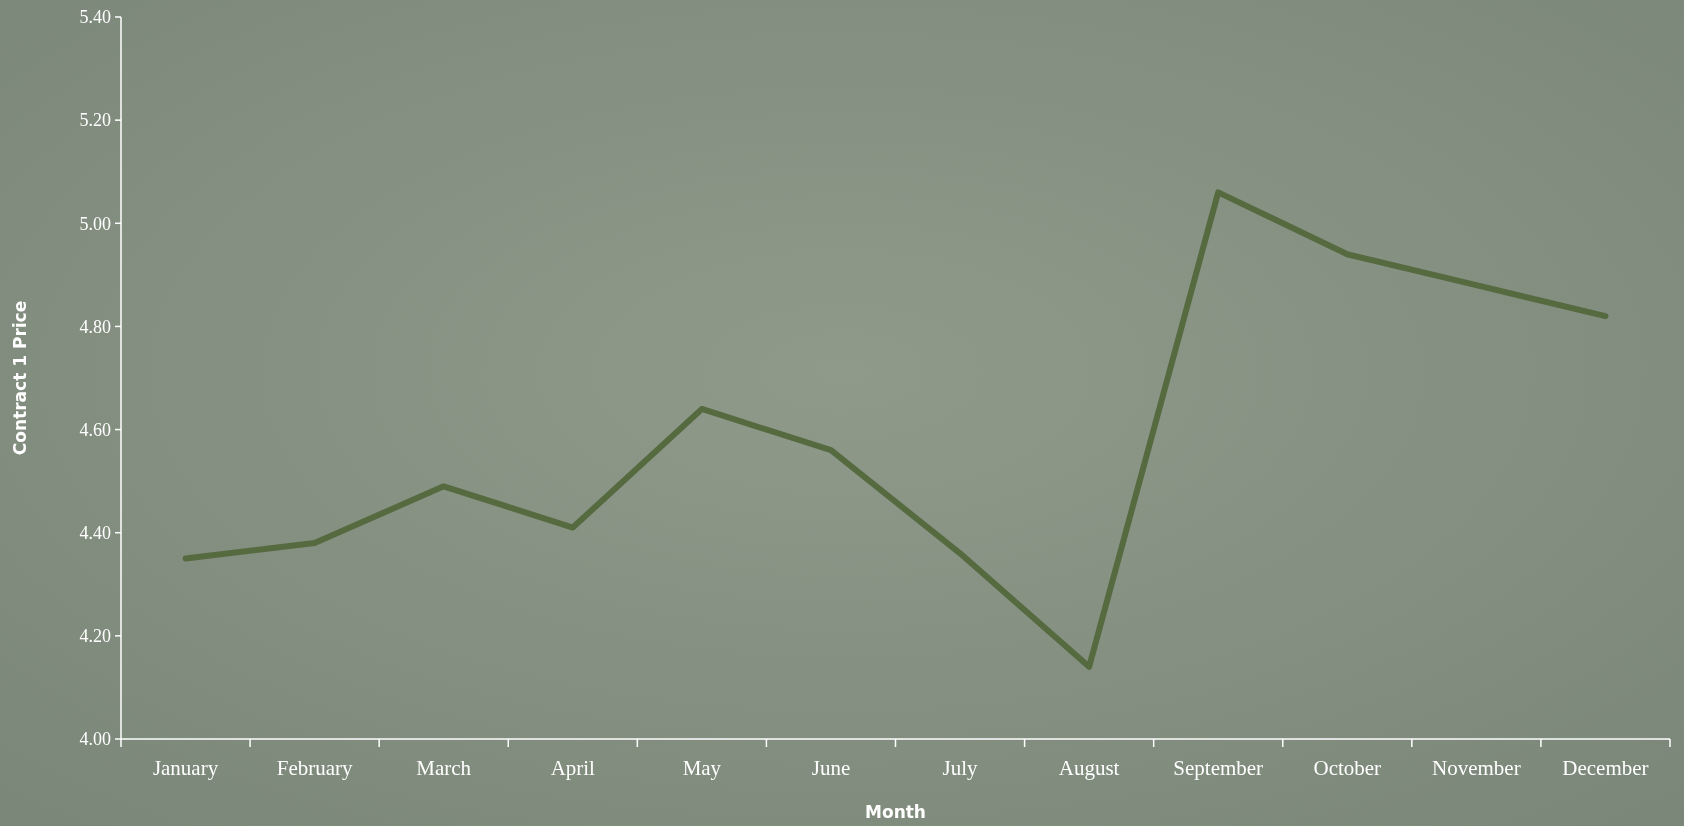 This screenshot has width=1684, height=826. I want to click on x-tick-label: March, so click(444, 768).